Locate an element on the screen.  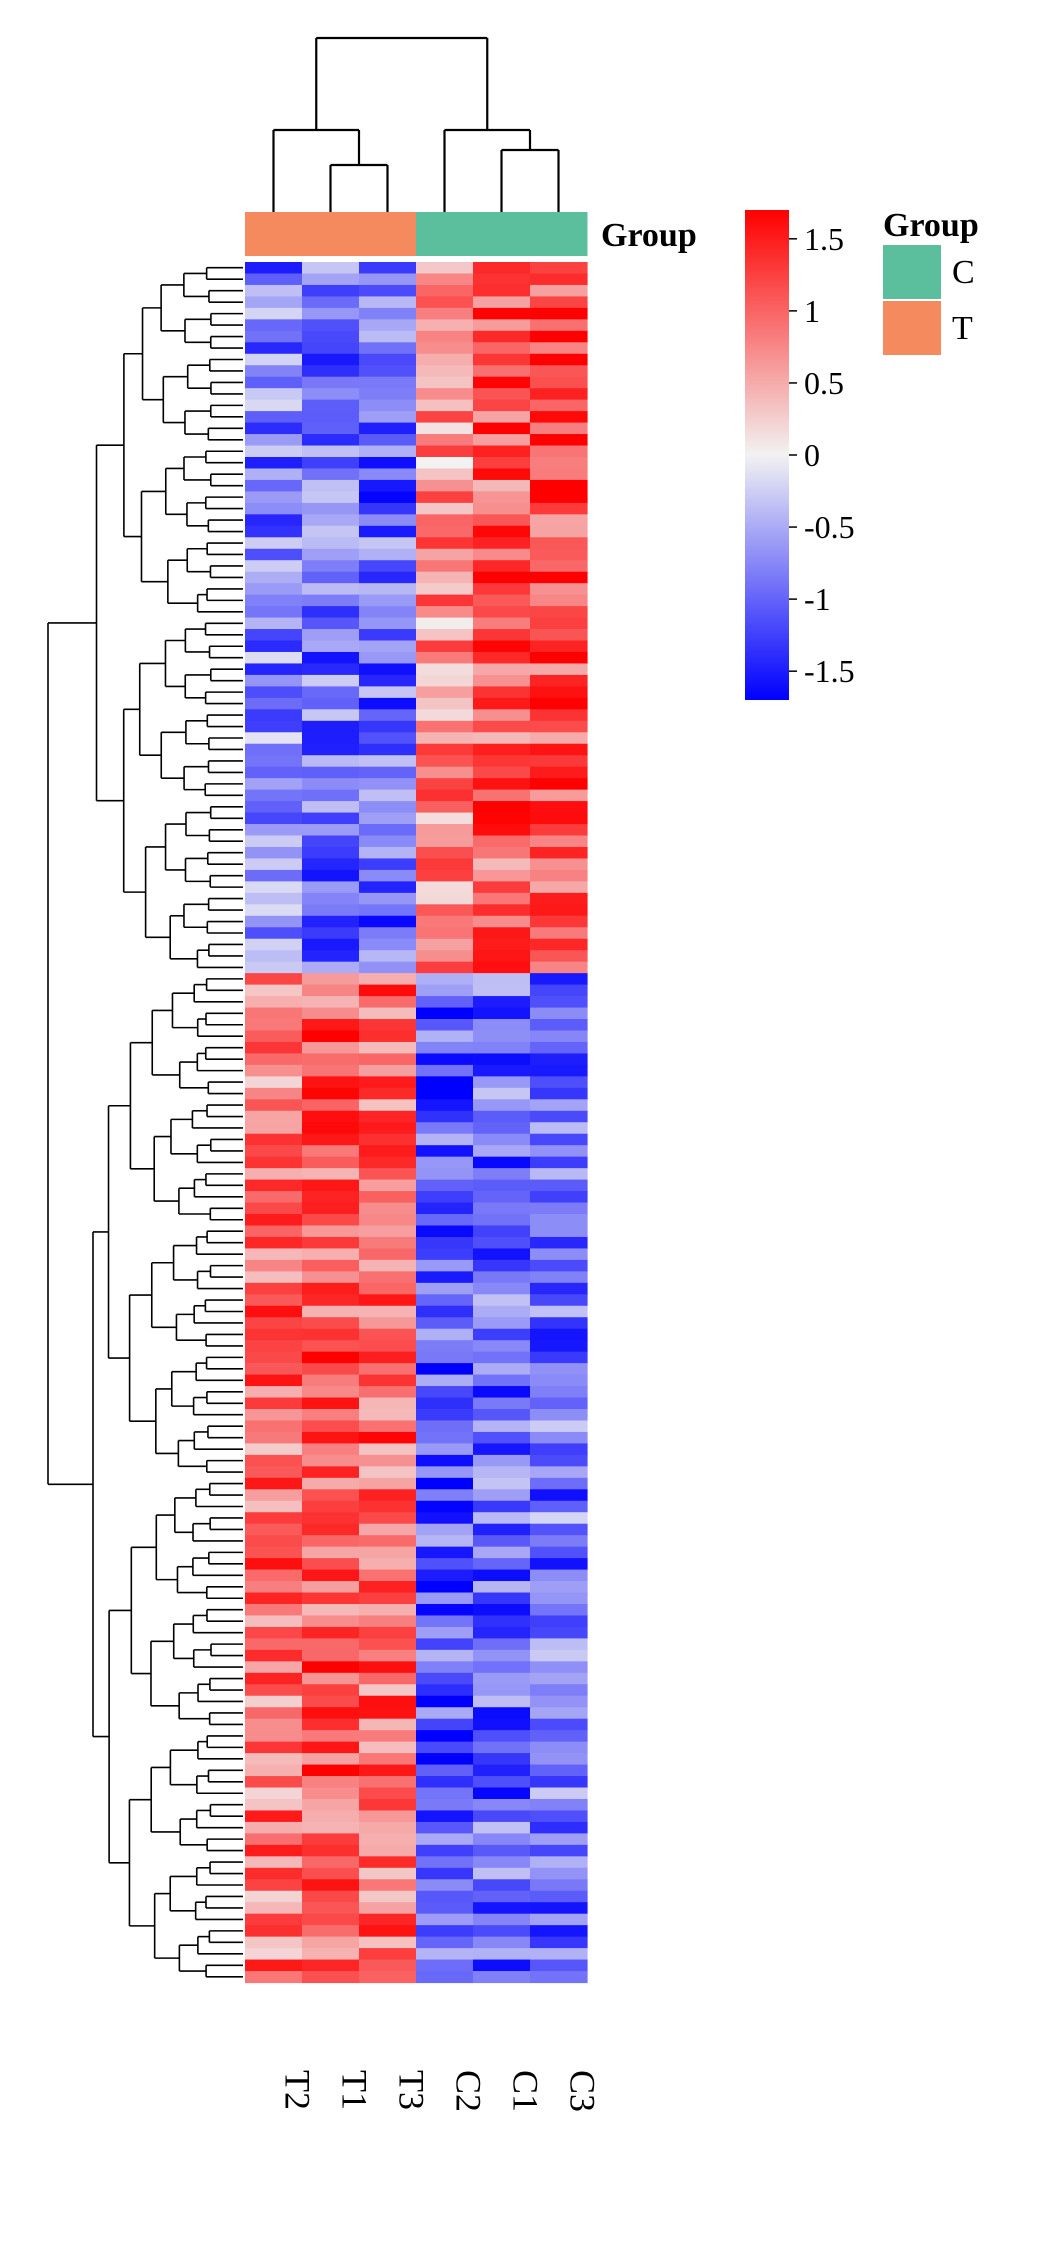
annotation-cell is located at coordinates (274, 234).